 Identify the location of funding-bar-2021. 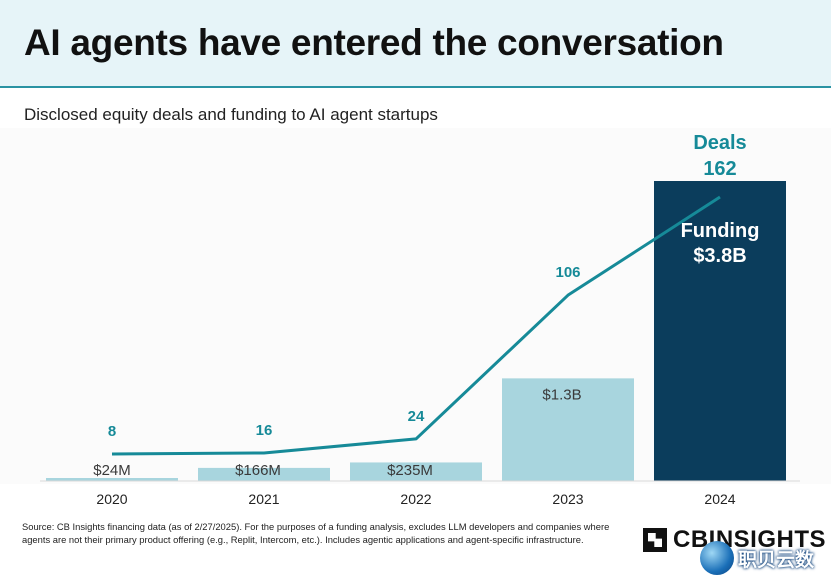
(264, 474).